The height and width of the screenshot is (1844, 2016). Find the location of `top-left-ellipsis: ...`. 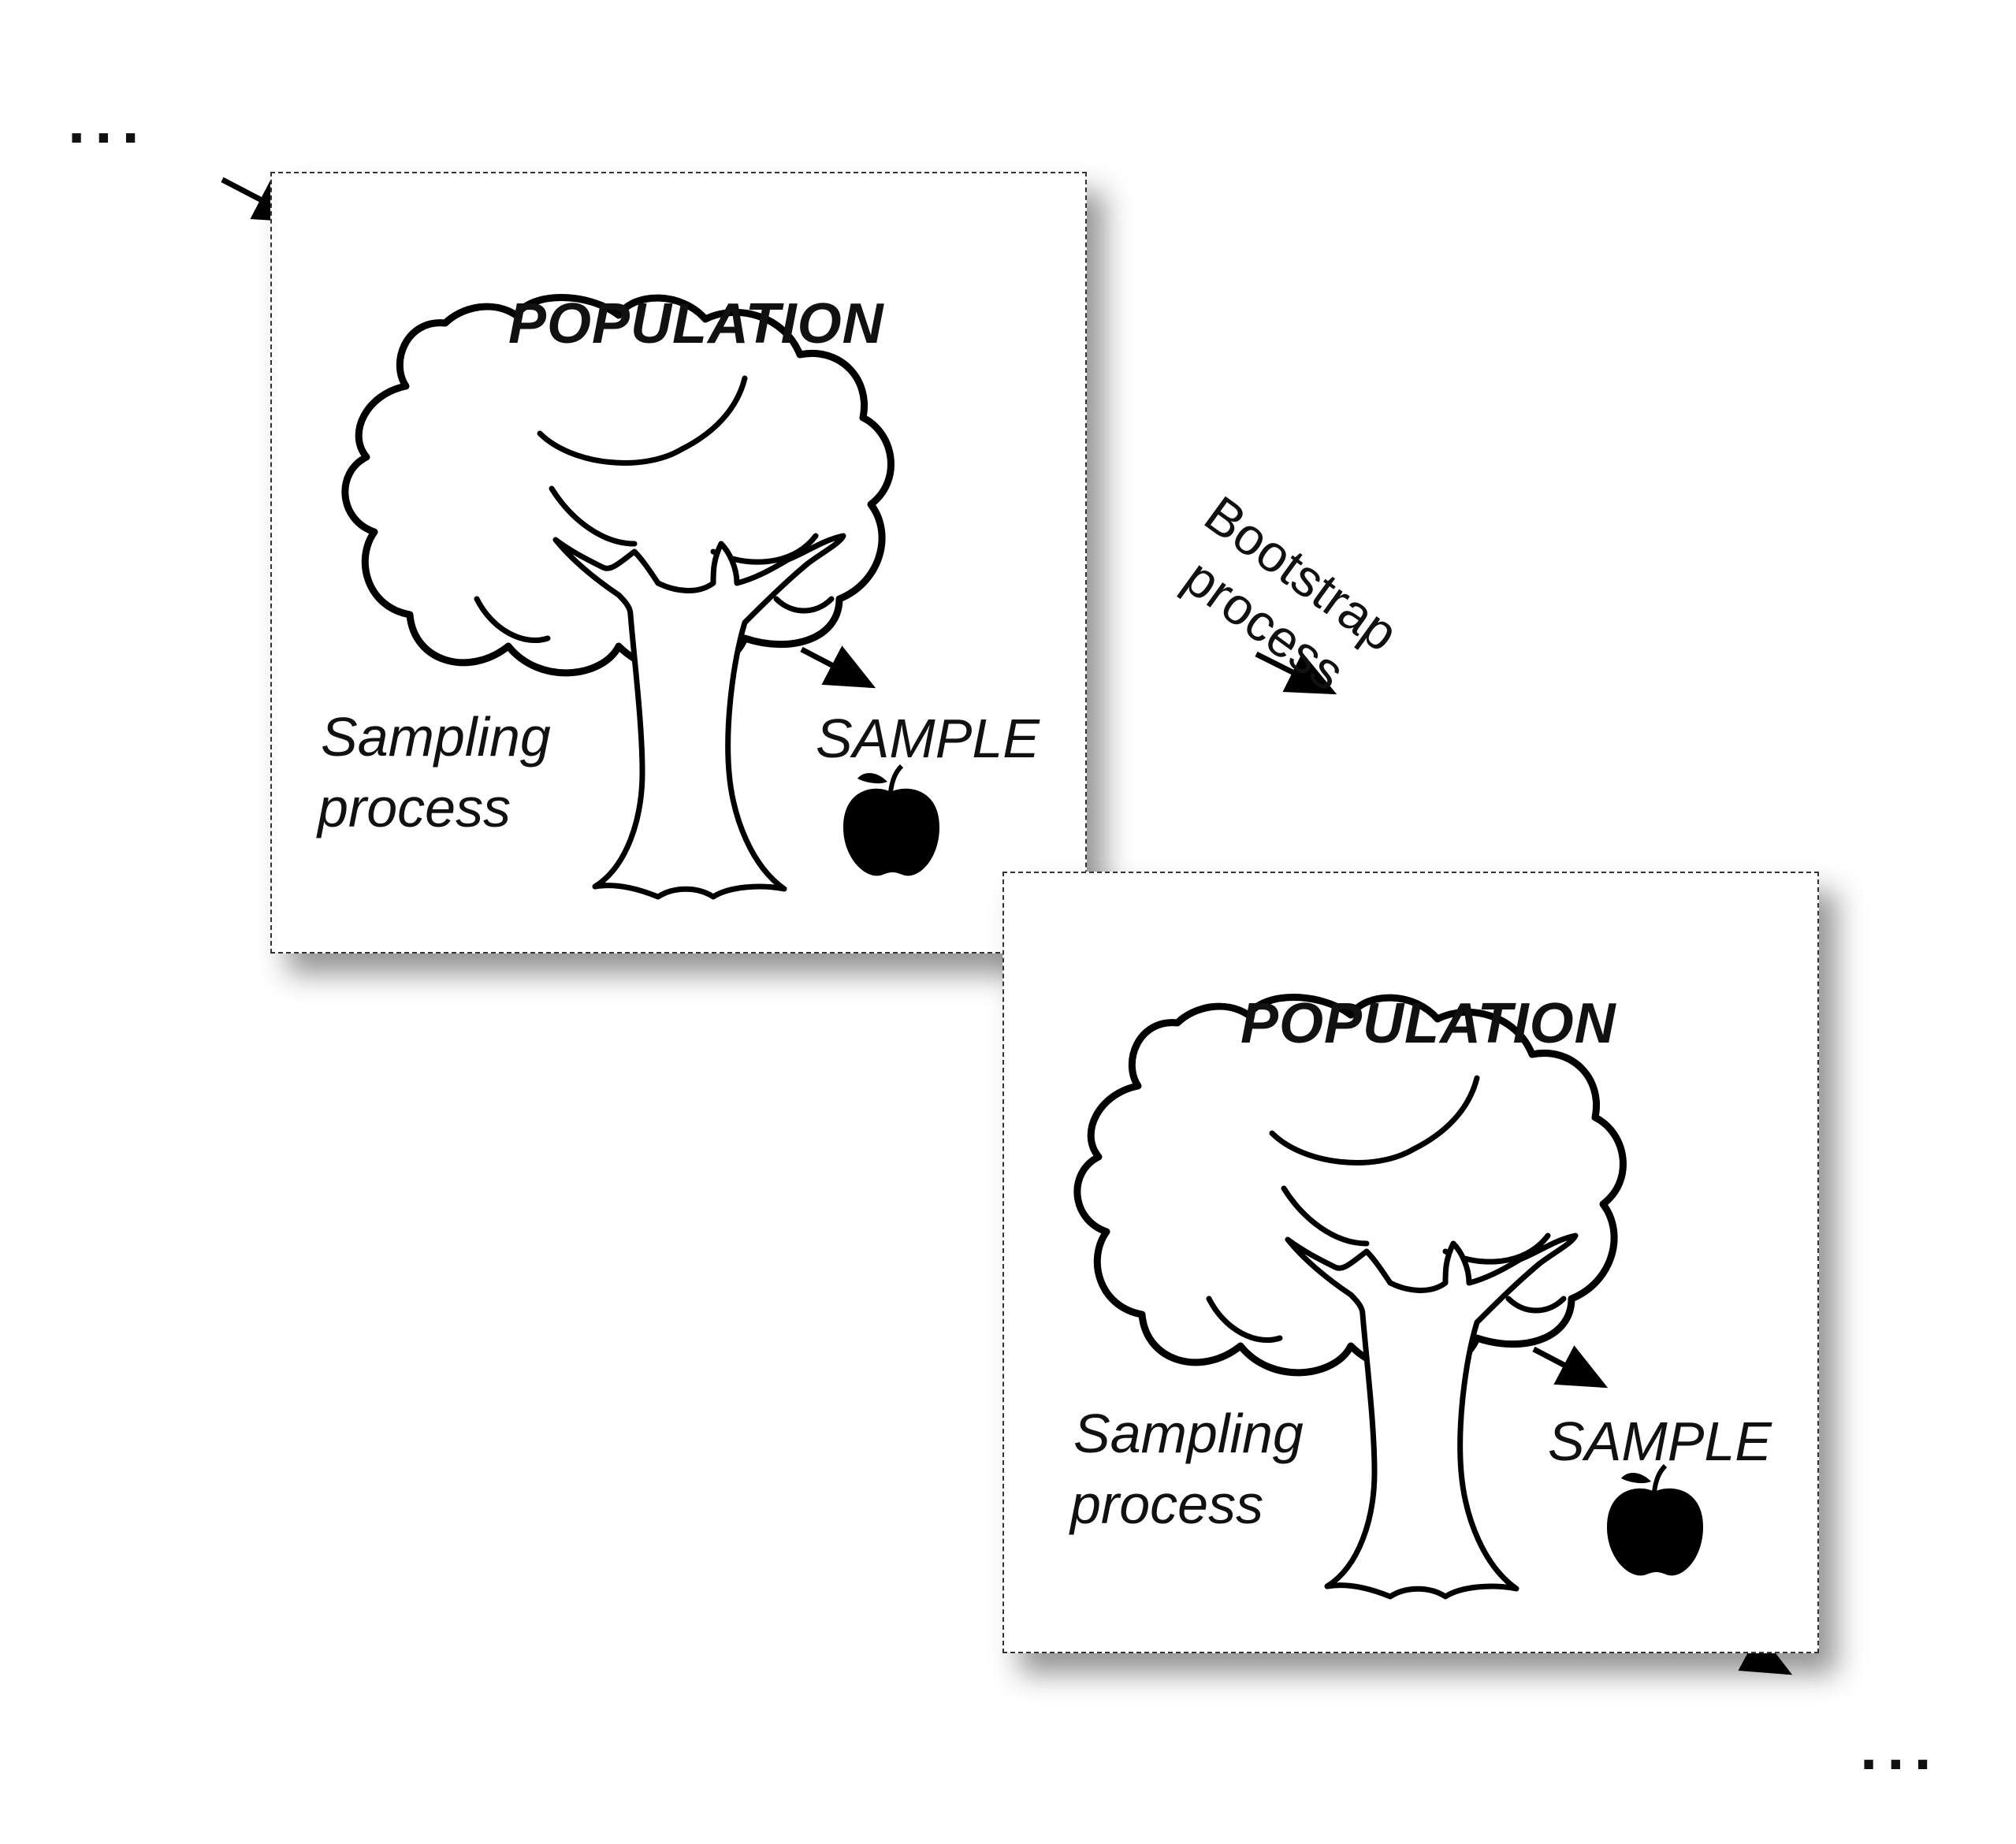

top-left-ellipsis: ... is located at coordinates (108, 121).